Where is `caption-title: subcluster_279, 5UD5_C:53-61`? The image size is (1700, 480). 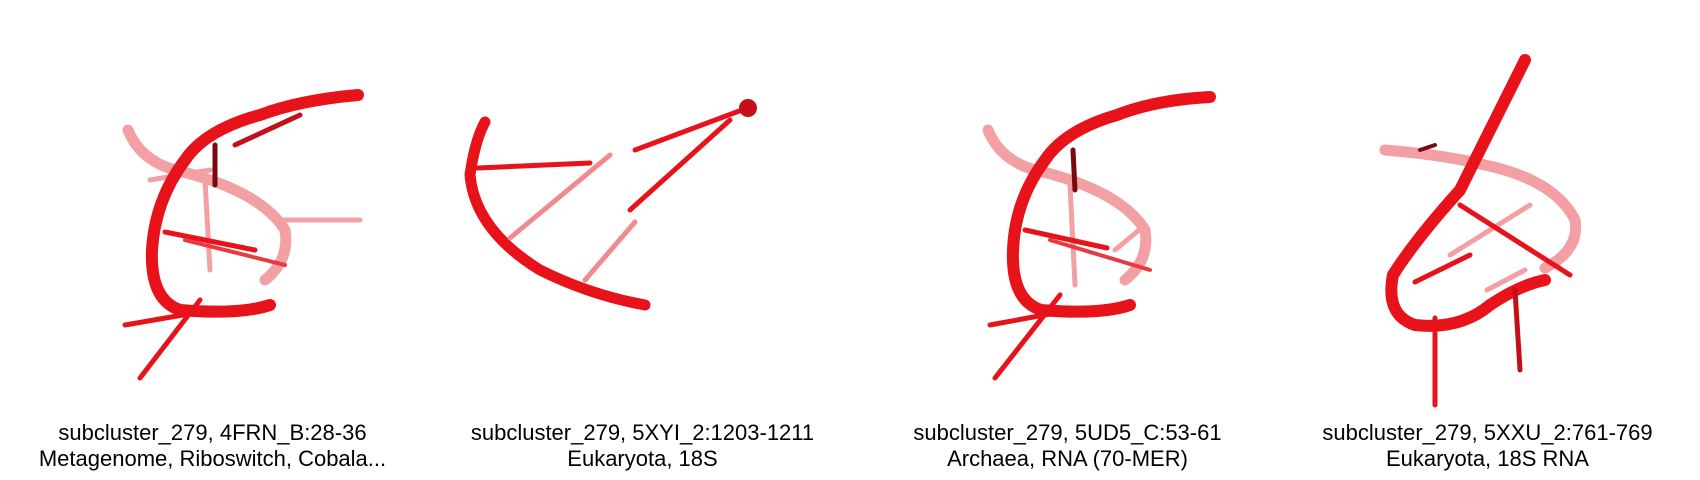 caption-title: subcluster_279, 5UD5_C:53-61 is located at coordinates (1067, 432).